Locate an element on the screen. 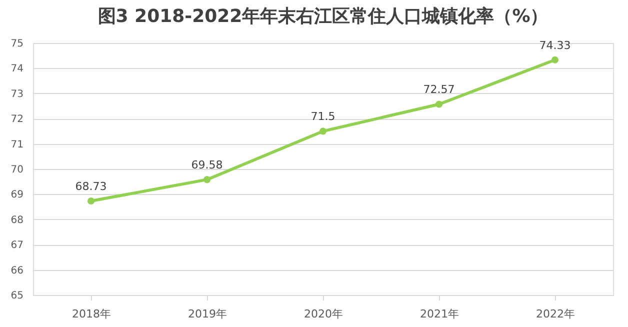 This screenshot has height=327, width=628. data-label: 71.5 is located at coordinates (323, 117).